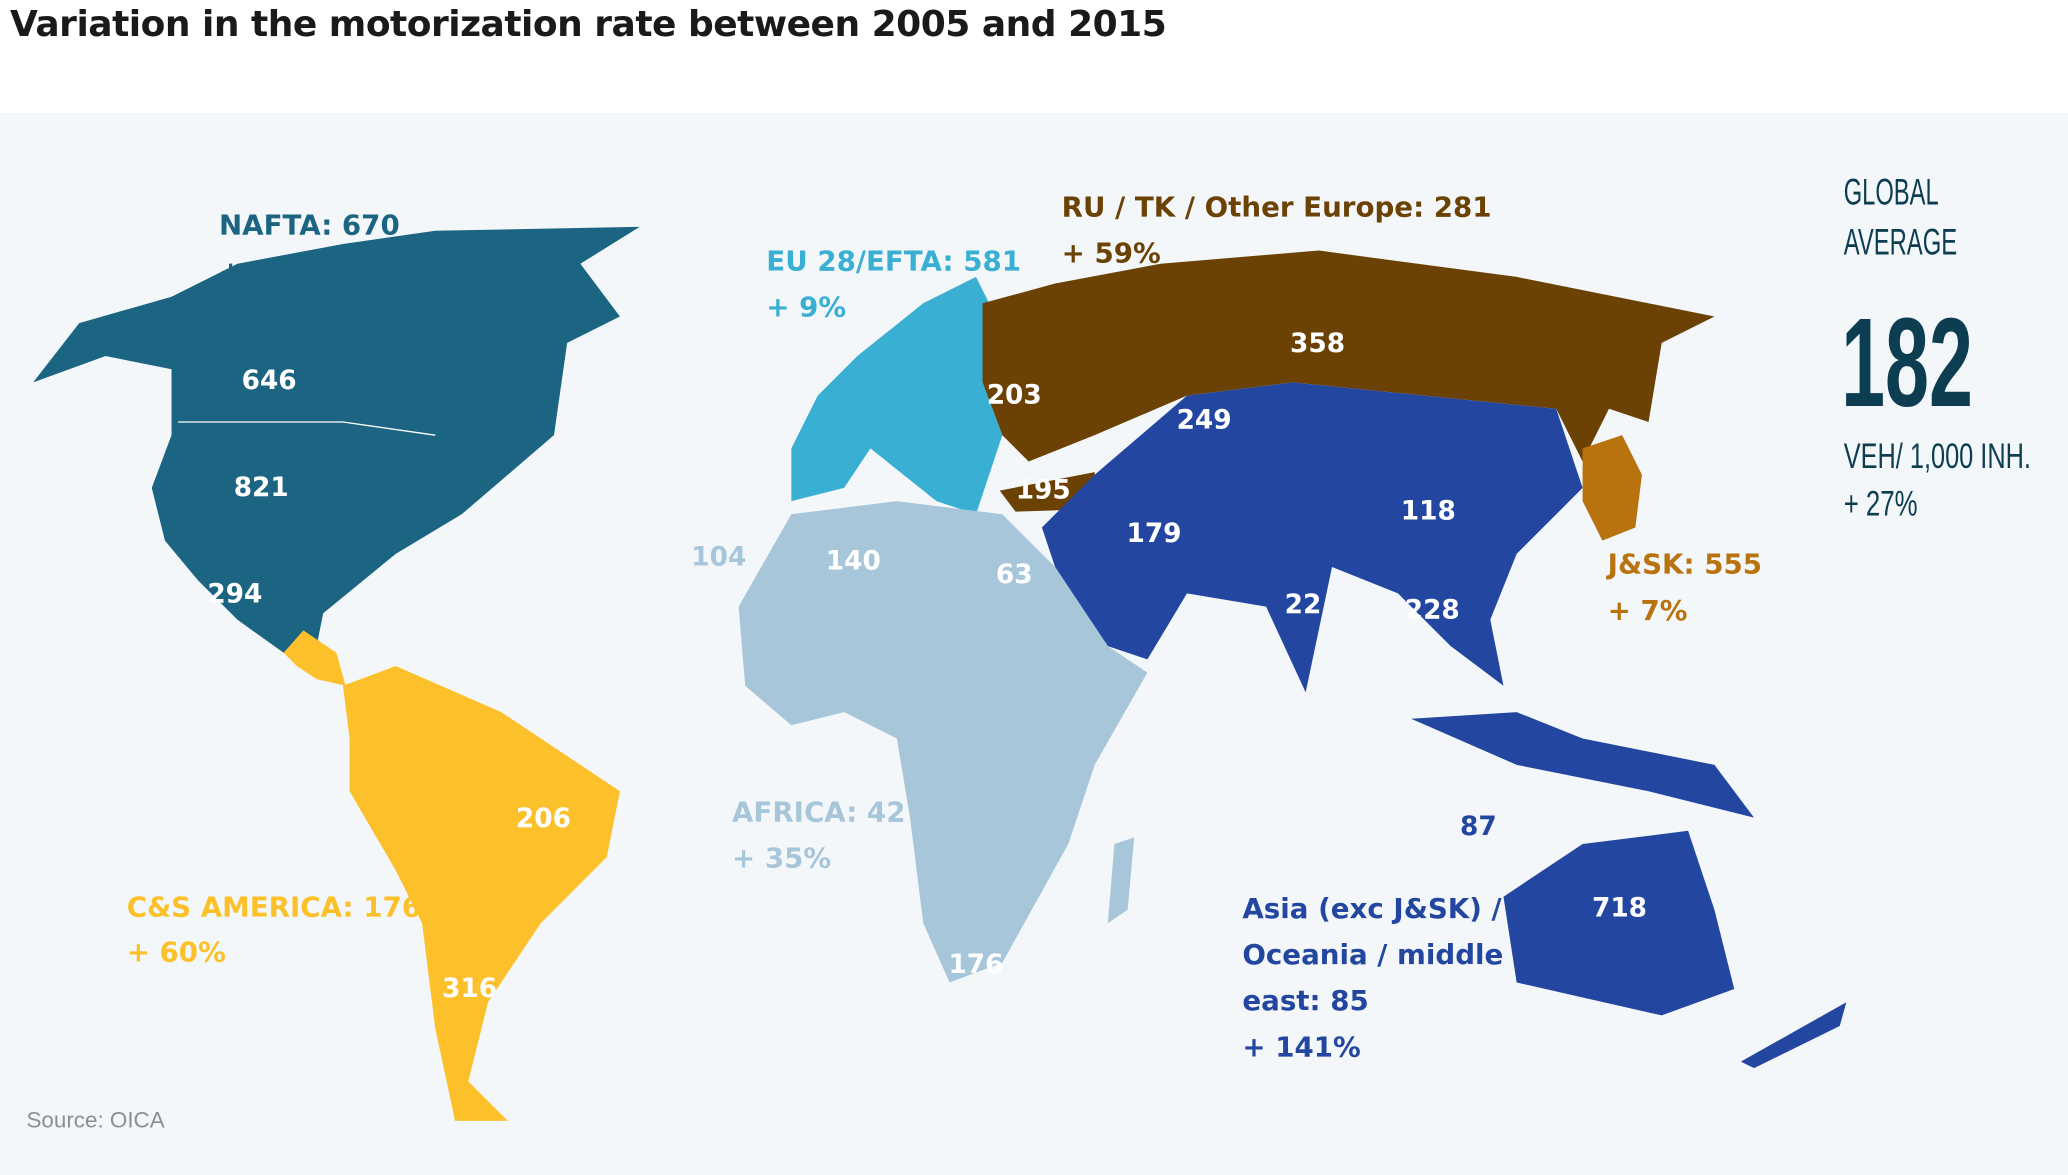 The width and height of the screenshot is (2068, 1175). Describe the element at coordinates (261, 488) in the screenshot. I see `value-usa: 821` at that location.